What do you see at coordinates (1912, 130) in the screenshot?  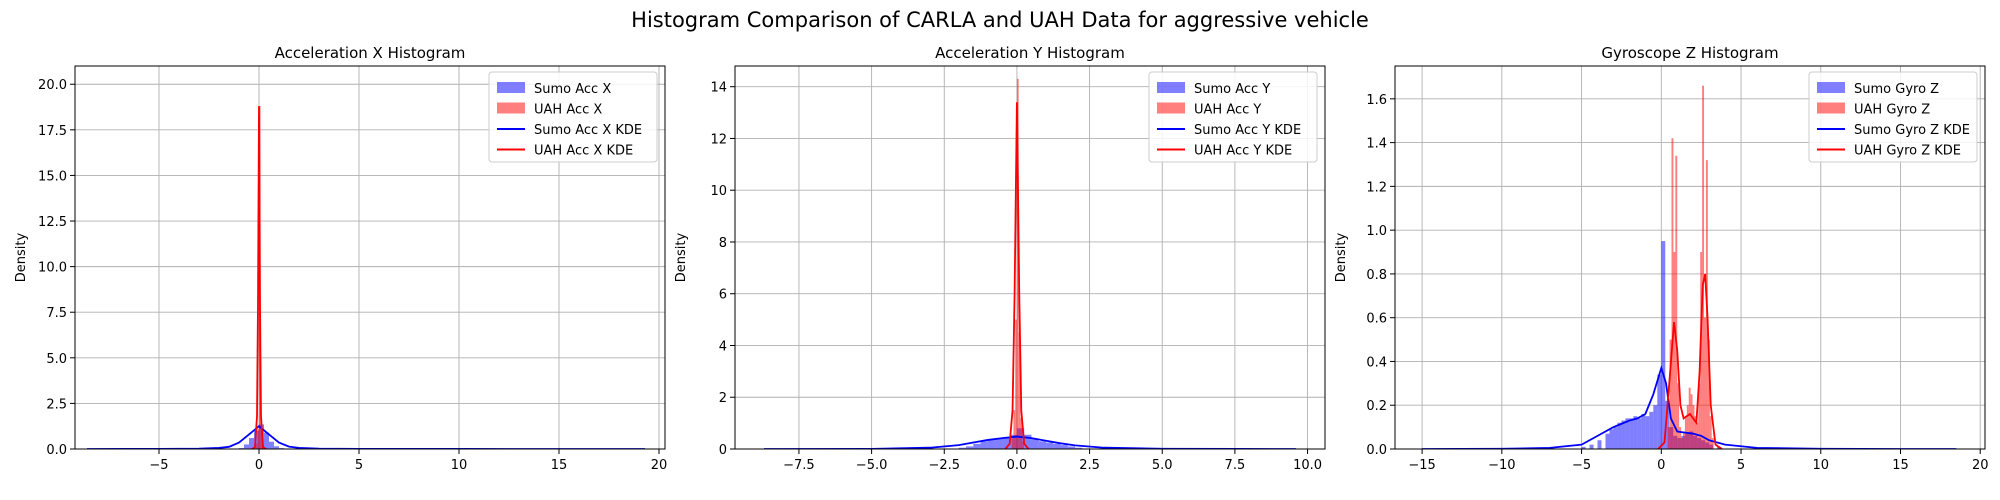 I see `legend-label: Sumo Gyro Z KDE` at bounding box center [1912, 130].